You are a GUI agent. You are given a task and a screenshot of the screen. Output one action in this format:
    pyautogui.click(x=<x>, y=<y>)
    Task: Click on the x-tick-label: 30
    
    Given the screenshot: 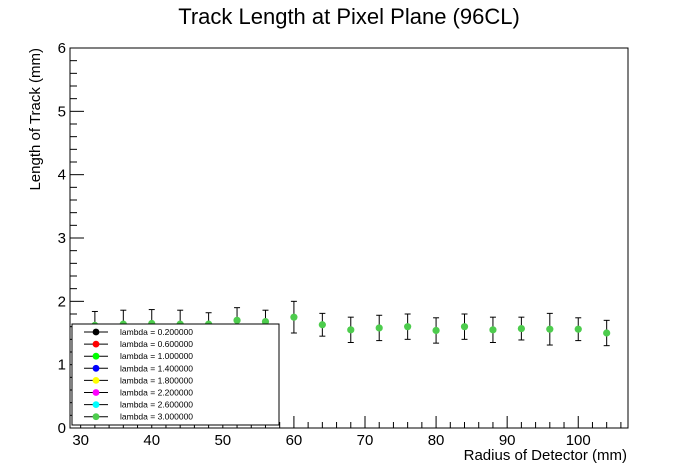 What is the action you would take?
    pyautogui.click(x=80, y=440)
    